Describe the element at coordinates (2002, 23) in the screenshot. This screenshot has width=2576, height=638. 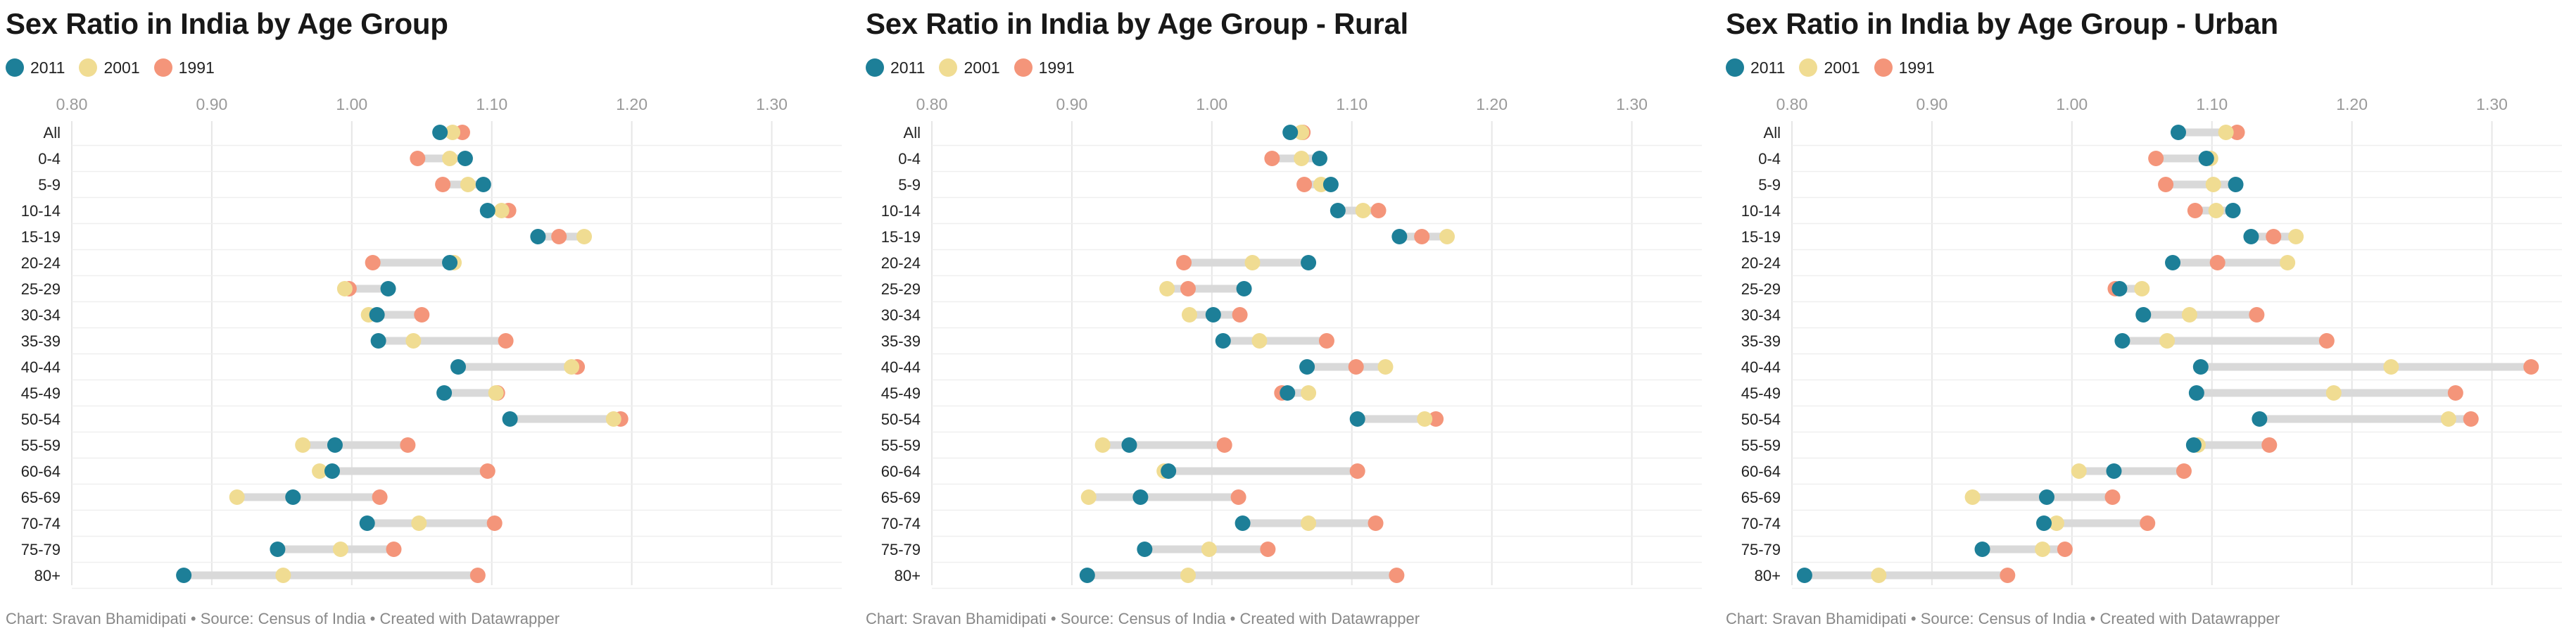
I see `chart-title: Sex Ratio in India by Age Group - Urban` at that location.